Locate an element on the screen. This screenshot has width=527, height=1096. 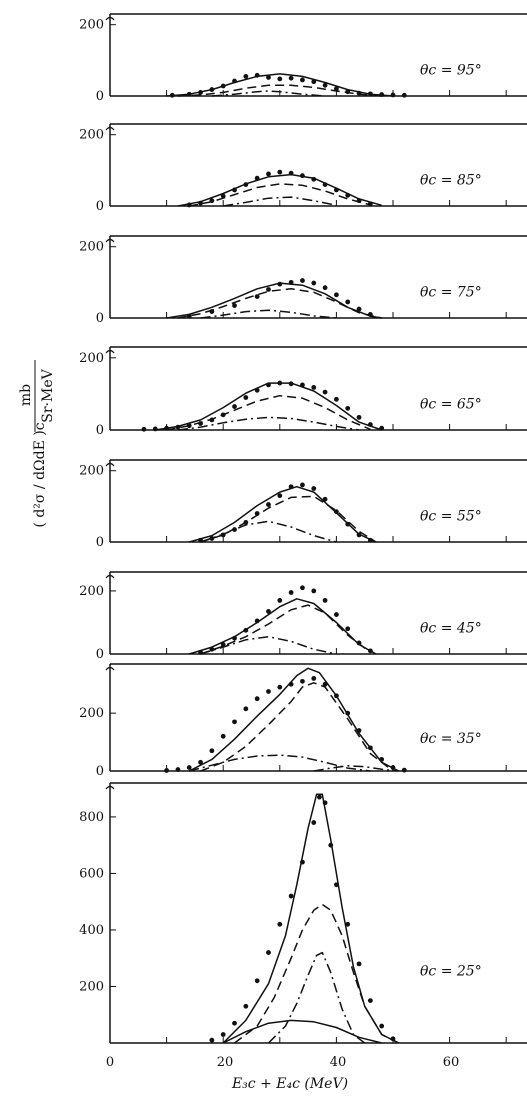
angle-label: θc = 45° is located at coordinates (451, 629).